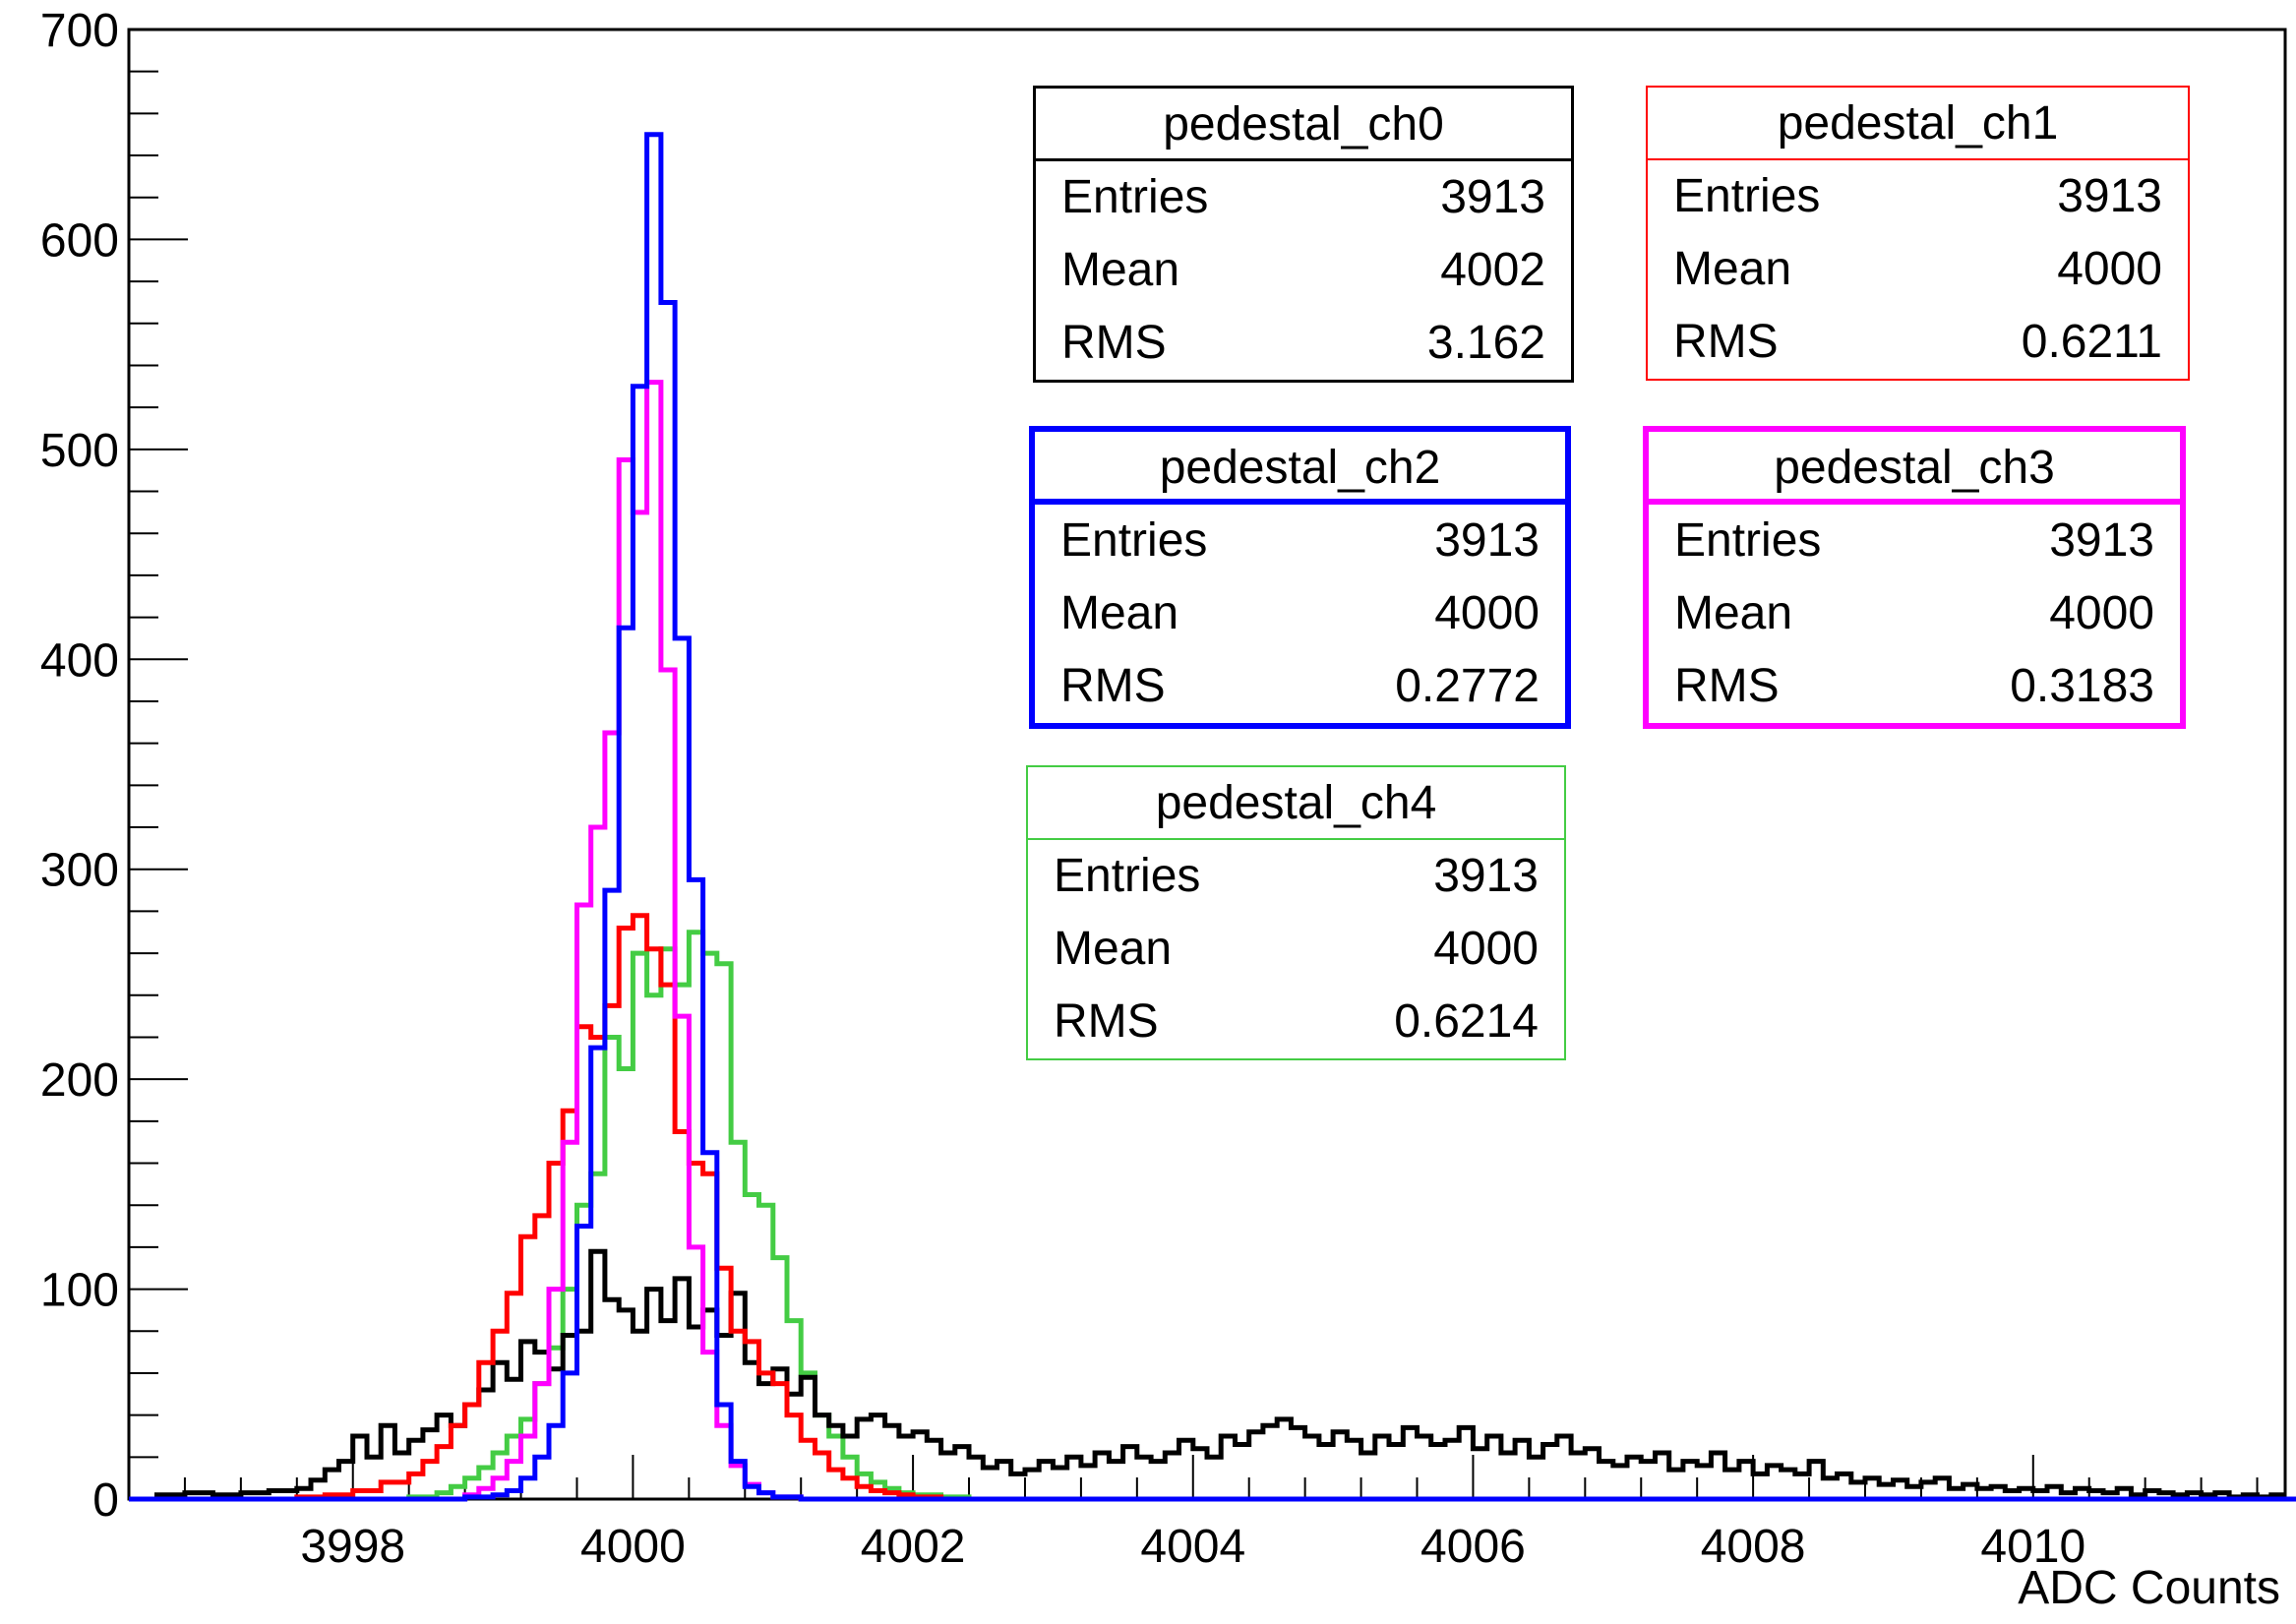  I want to click on stat-box-pedestal_ch1: pedestal_ch1 Entries 3913 Mean 4000 RMS 0.6211, so click(1918, 233).